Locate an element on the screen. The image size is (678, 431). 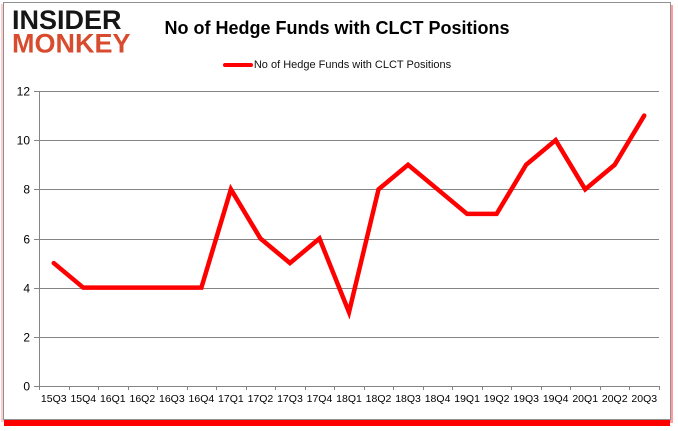
x-tick-label: 18Q3 is located at coordinates (408, 399).